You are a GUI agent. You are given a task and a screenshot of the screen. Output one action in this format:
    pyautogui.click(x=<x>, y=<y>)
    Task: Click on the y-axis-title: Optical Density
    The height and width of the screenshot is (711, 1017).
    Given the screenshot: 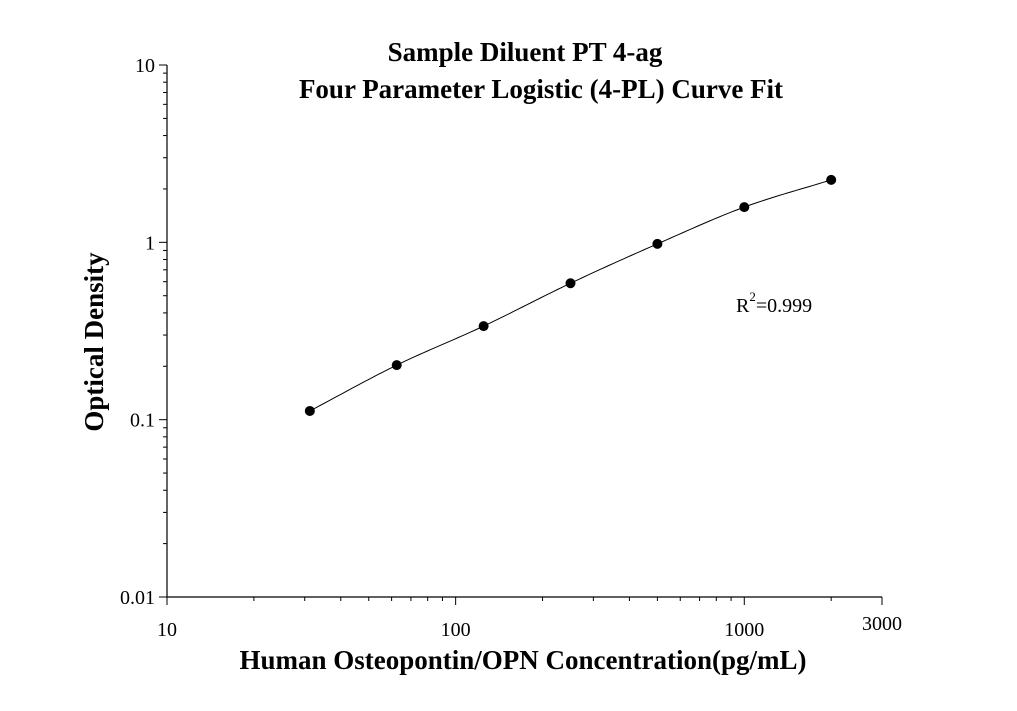 What is the action you would take?
    pyautogui.click(x=94, y=342)
    